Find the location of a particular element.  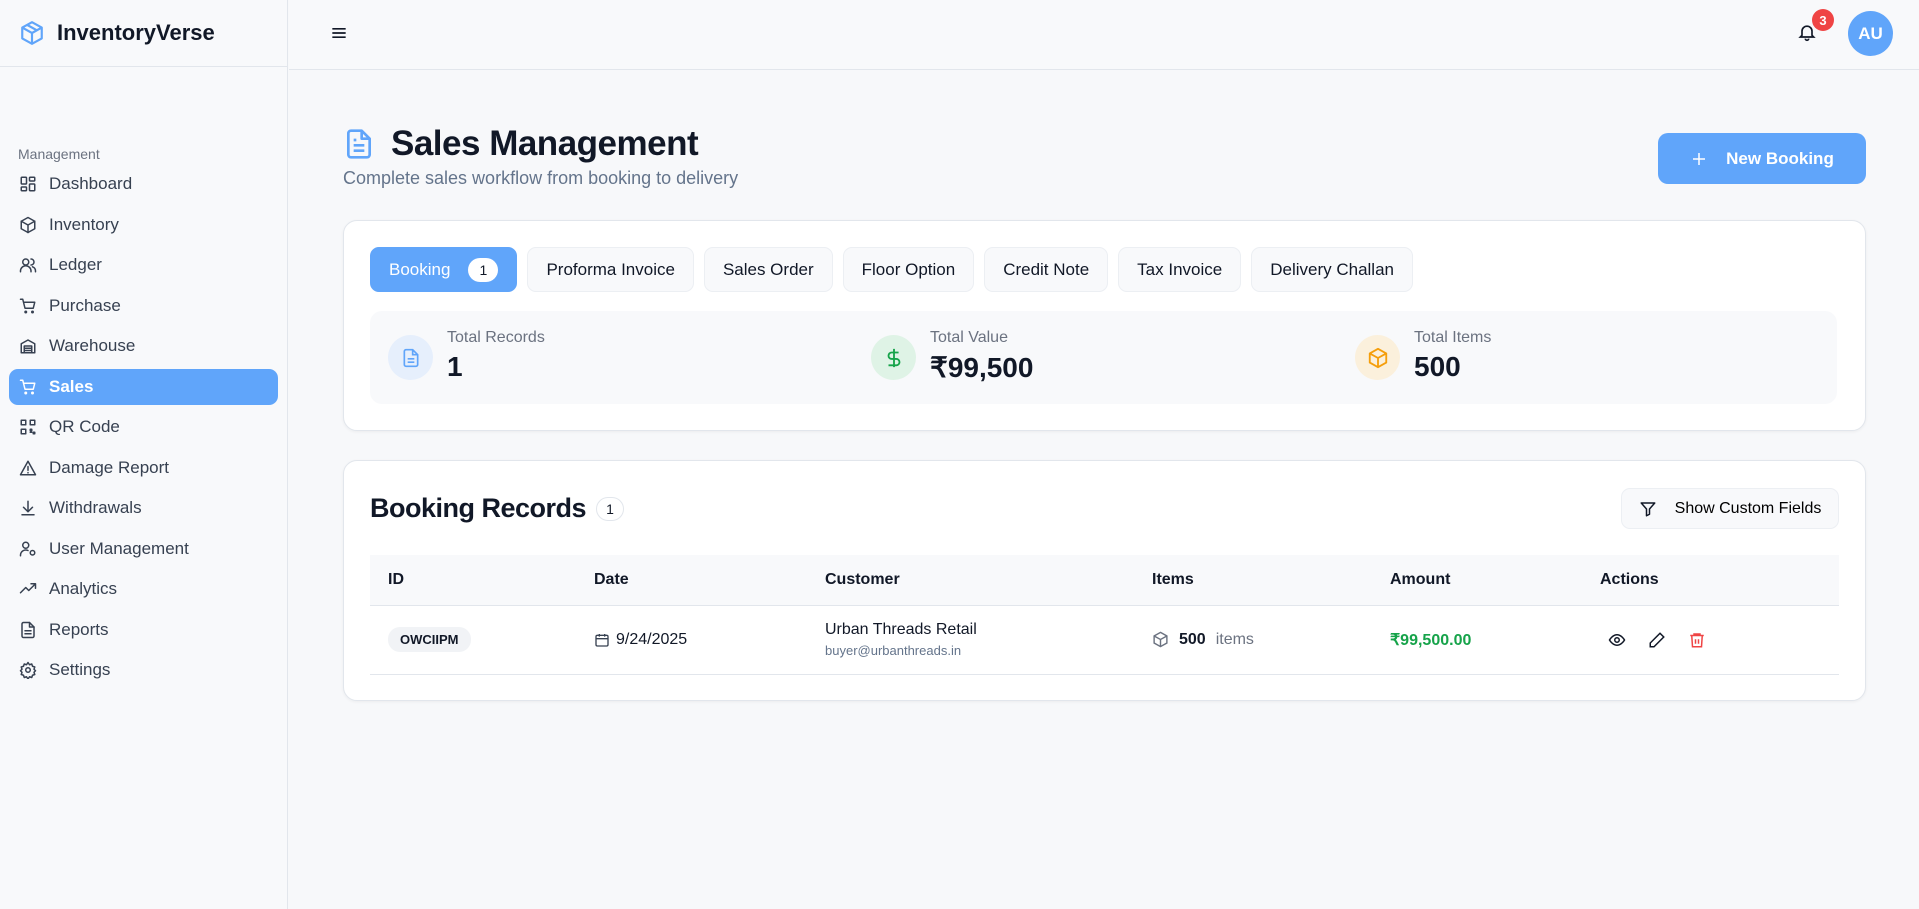

sidebar-item-reports: Reports is located at coordinates (143, 630).